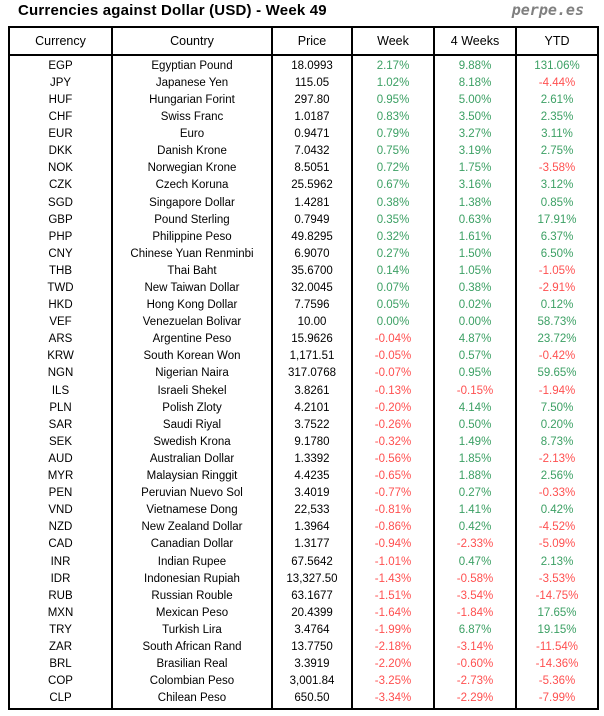  What do you see at coordinates (393, 357) in the screenshot?
I see `week-change-cell: -0.05%` at bounding box center [393, 357].